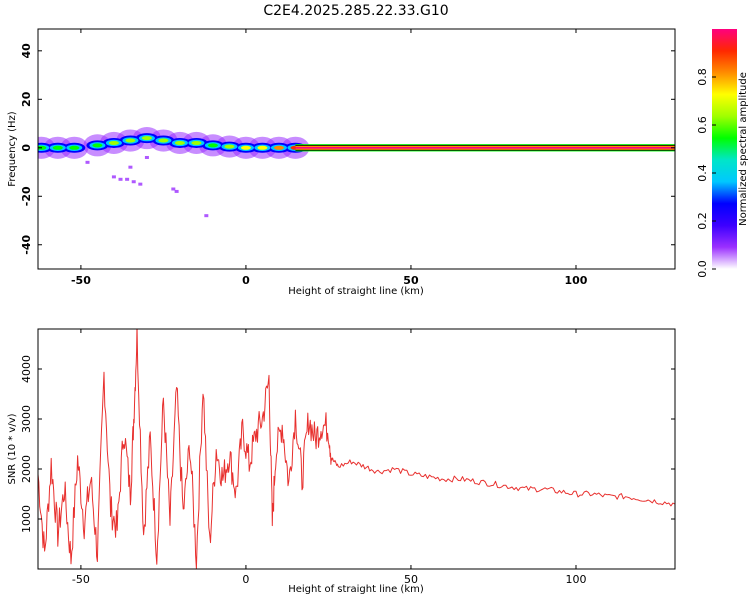  I want to click on y-tick-label: -20, so click(26, 196).